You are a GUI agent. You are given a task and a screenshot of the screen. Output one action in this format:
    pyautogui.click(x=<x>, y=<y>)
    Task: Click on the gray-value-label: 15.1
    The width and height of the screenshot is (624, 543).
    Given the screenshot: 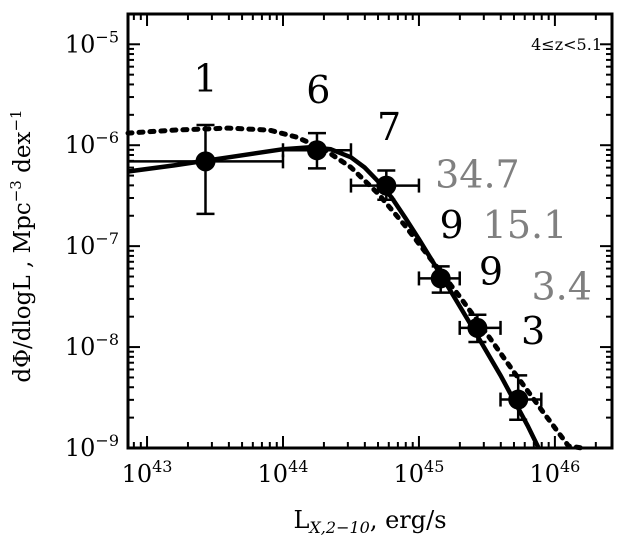 What is the action you would take?
    pyautogui.click(x=525, y=225)
    